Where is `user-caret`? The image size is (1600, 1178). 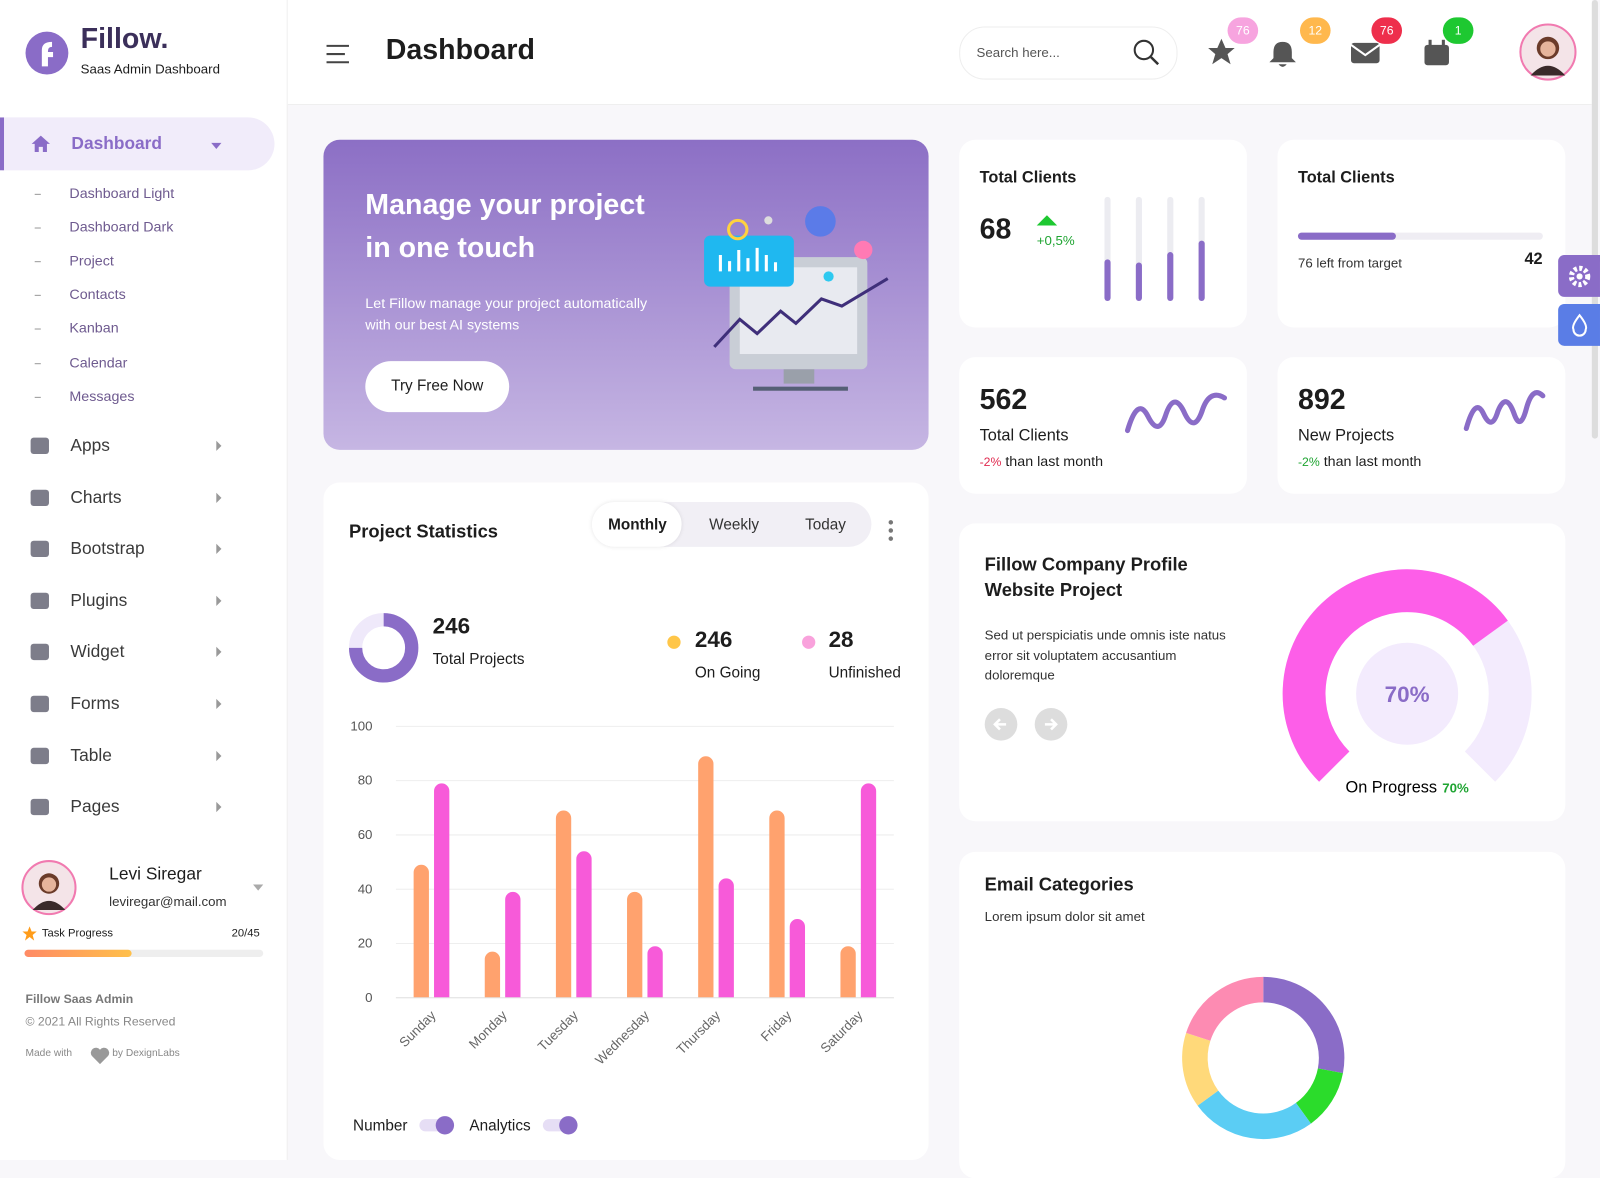
user-caret is located at coordinates (258, 887).